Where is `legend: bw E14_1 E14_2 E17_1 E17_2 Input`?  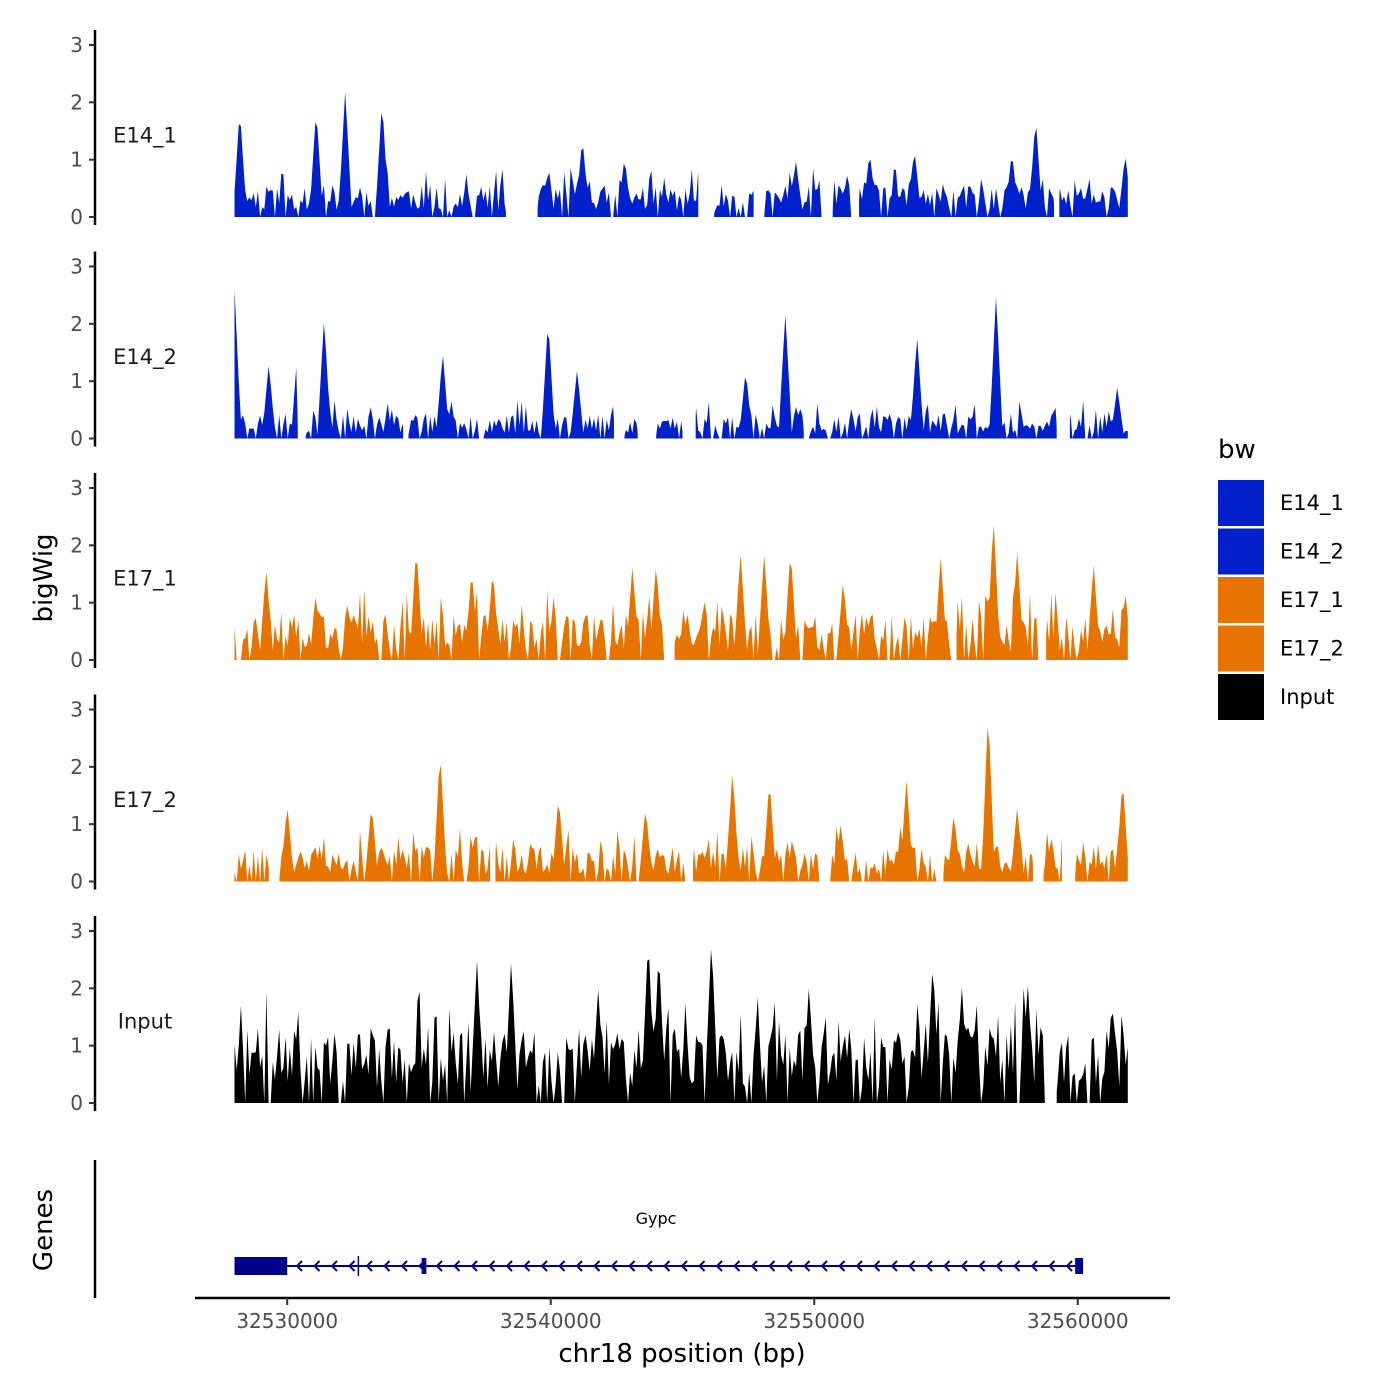 legend: bw E14_1 E14_2 E17_1 E17_2 Input is located at coordinates (1281, 577).